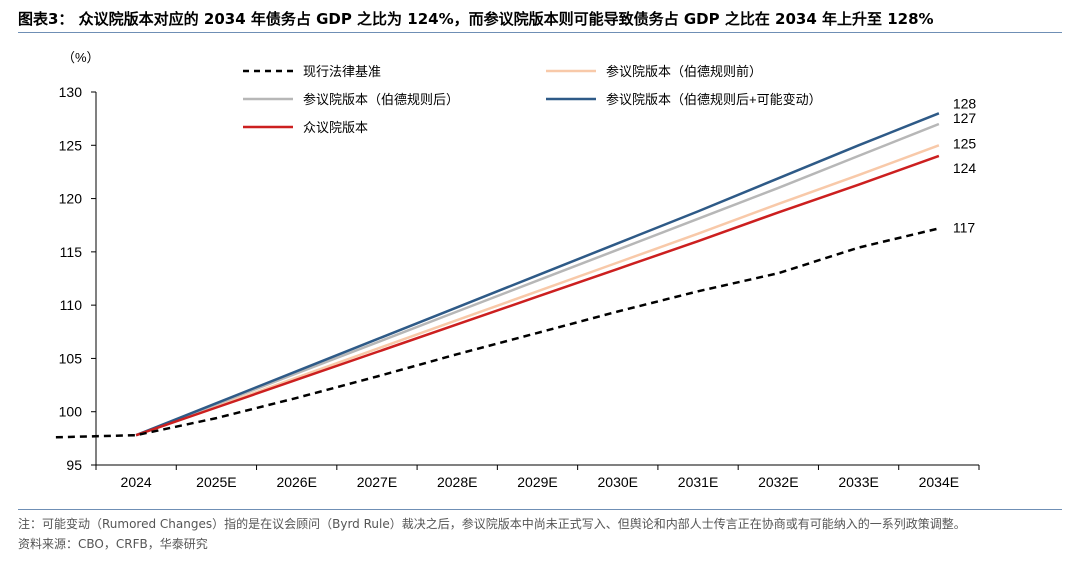  What do you see at coordinates (684, 71) in the screenshot?
I see `legend-label: 参议院版本（伯德规则前）` at bounding box center [684, 71].